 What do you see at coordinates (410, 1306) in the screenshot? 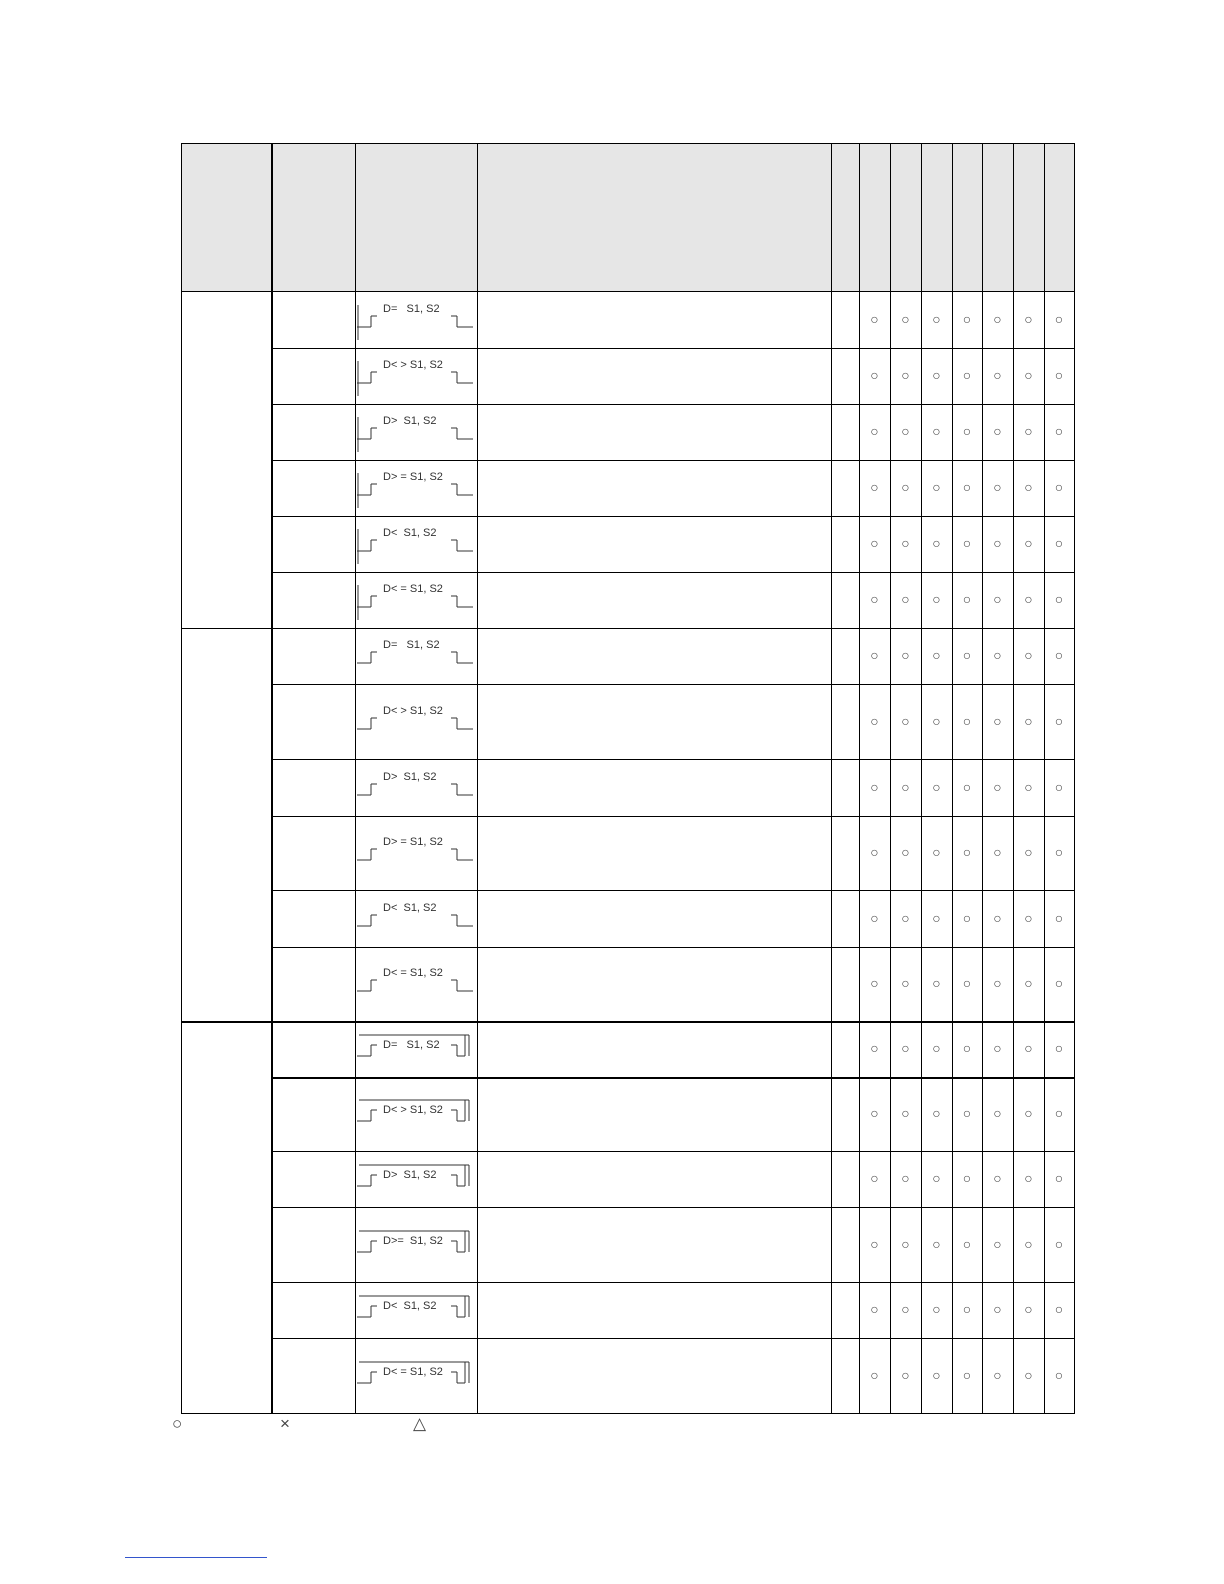
I see `symbol-label: D< S1, S2` at bounding box center [410, 1306].